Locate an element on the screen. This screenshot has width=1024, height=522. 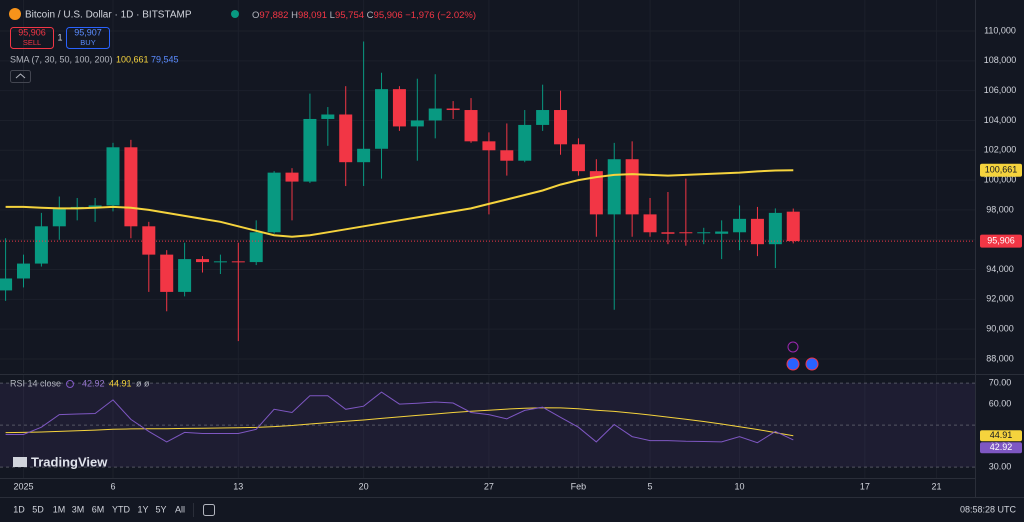
price-tag-label: 95,906 is located at coordinates (1001, 240).